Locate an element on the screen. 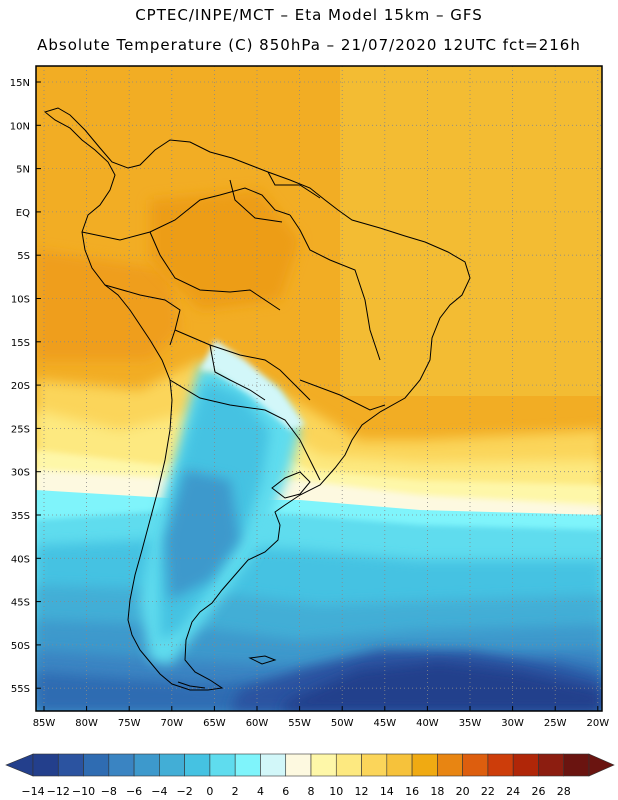 The height and width of the screenshot is (800, 618). lon-label-75w: 75W is located at coordinates (129, 723).